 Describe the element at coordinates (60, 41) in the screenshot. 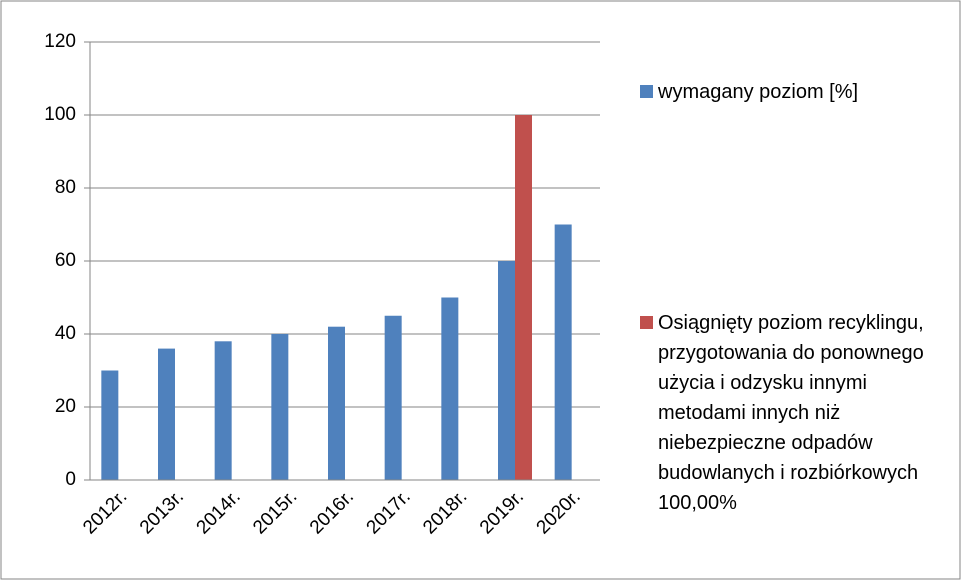

I see `y-tick-label: 120` at that location.